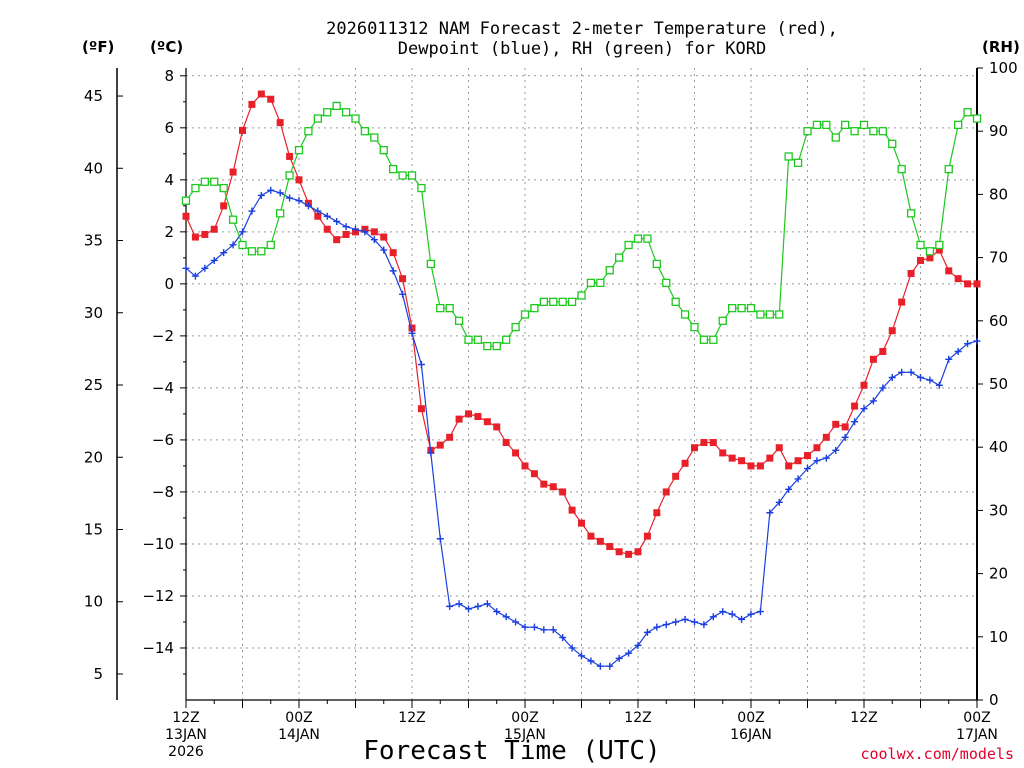 Image resolution: width=1024 pixels, height=768 pixels. I want to click on celsius-tick-label: 2, so click(169, 232).